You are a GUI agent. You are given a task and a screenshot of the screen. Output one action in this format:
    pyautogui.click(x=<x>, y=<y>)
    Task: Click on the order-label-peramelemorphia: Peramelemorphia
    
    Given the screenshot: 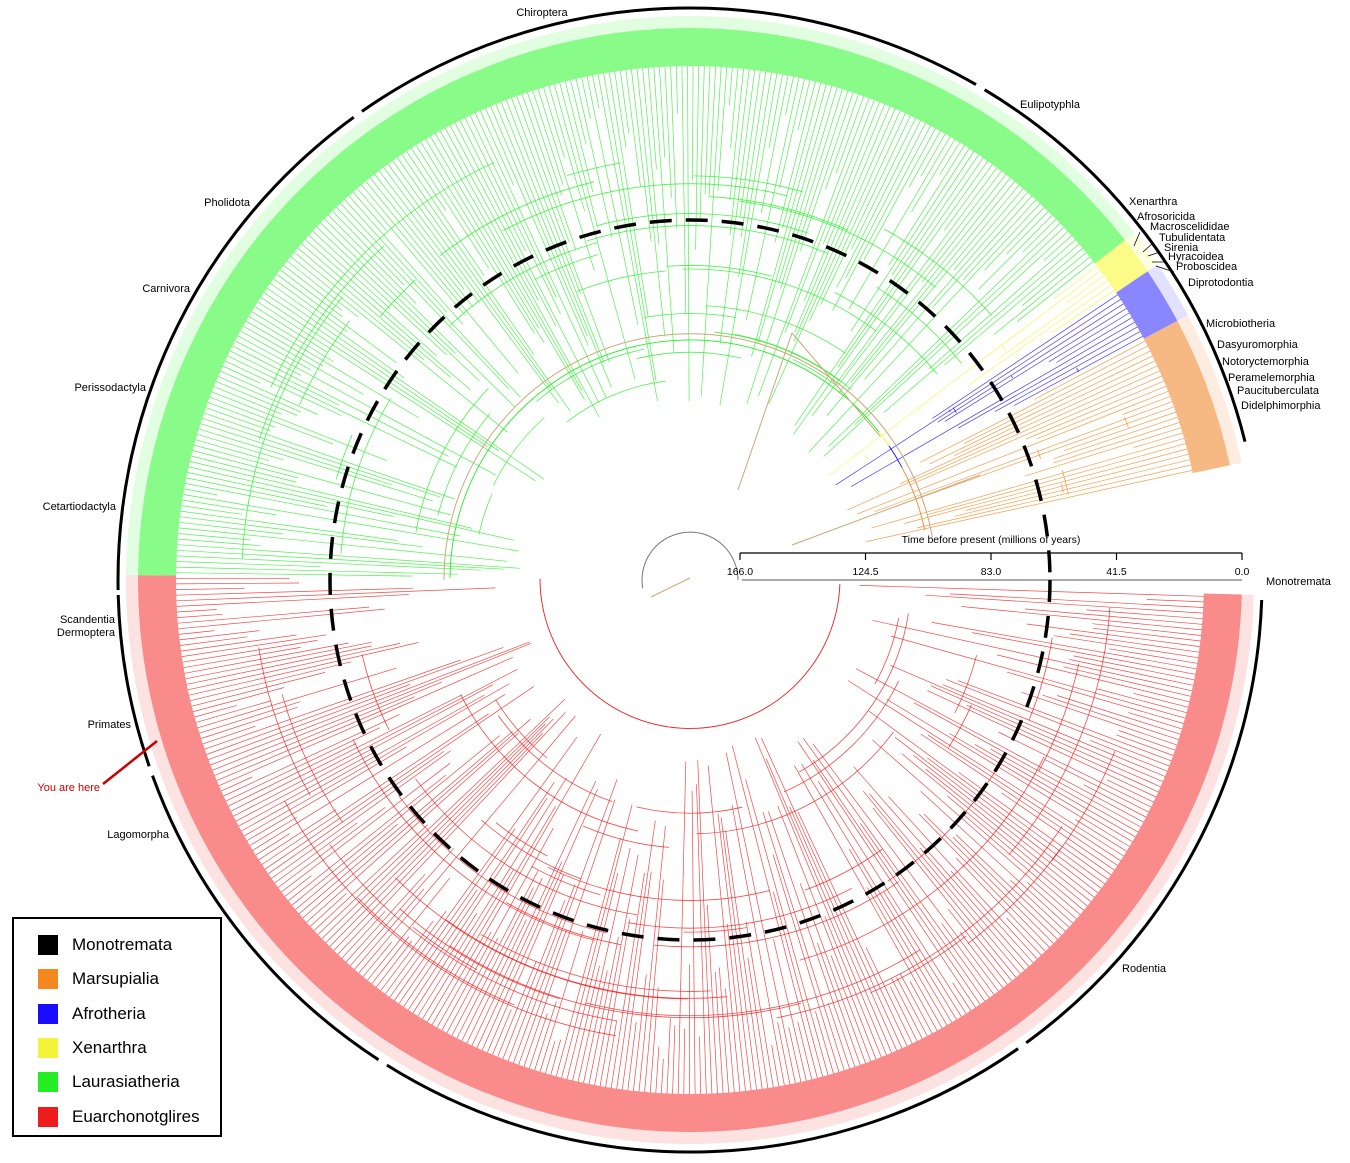 What is the action you would take?
    pyautogui.click(x=1272, y=378)
    